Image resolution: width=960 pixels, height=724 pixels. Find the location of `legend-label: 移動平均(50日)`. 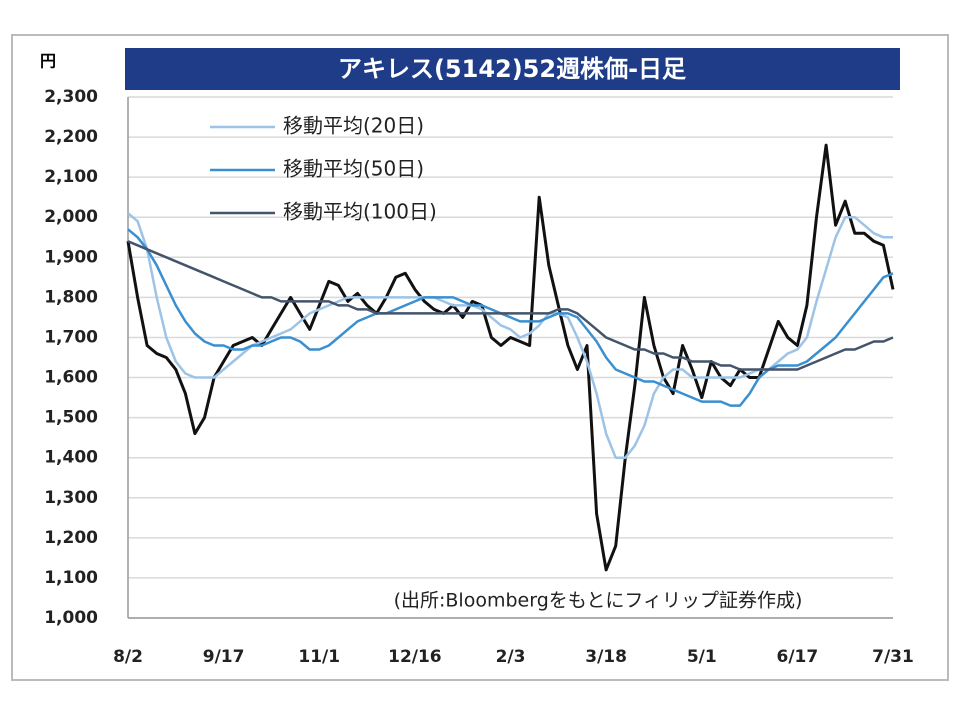

legend-label: 移動平均(50日) is located at coordinates (353, 169).